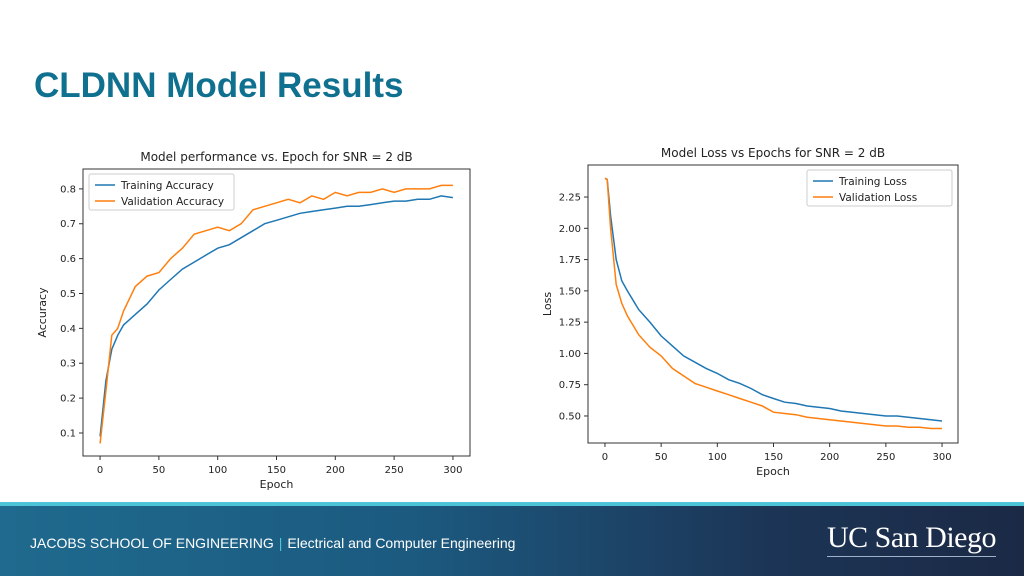 Image resolution: width=1024 pixels, height=576 pixels. Describe the element at coordinates (42, 312) in the screenshot. I see `y-axis-label: Accuracy` at that location.